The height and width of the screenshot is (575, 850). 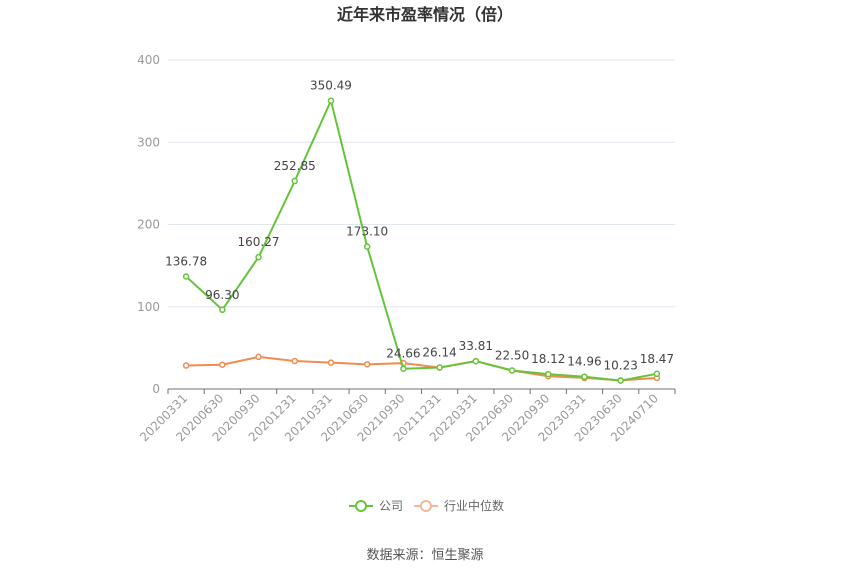 What do you see at coordinates (584, 362) in the screenshot?
I see `data-label-company: 14.96` at bounding box center [584, 362].